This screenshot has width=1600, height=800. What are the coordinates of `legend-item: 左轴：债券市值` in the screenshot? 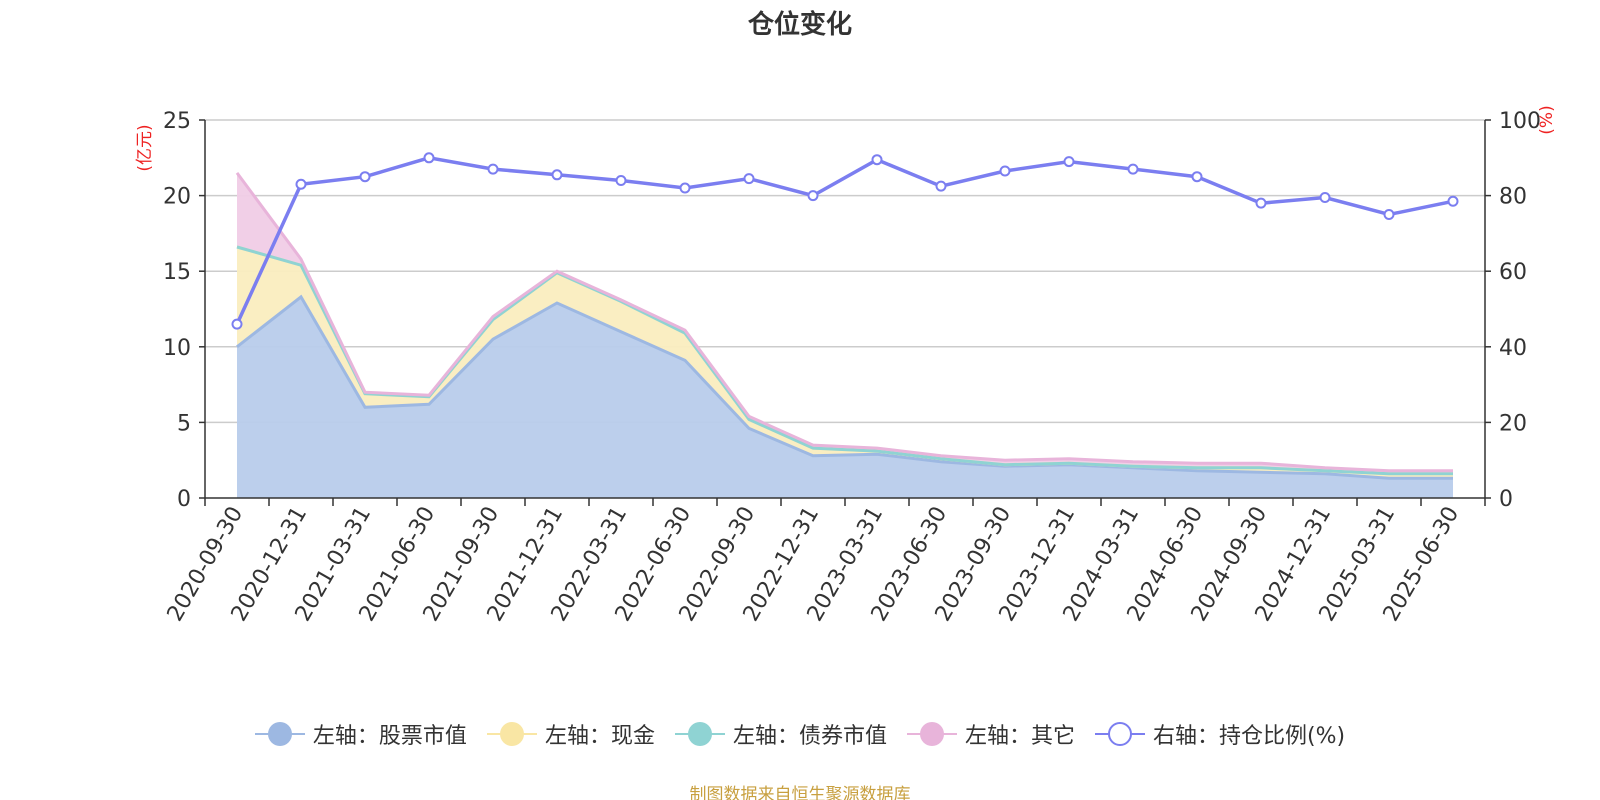 It's located at (780, 734).